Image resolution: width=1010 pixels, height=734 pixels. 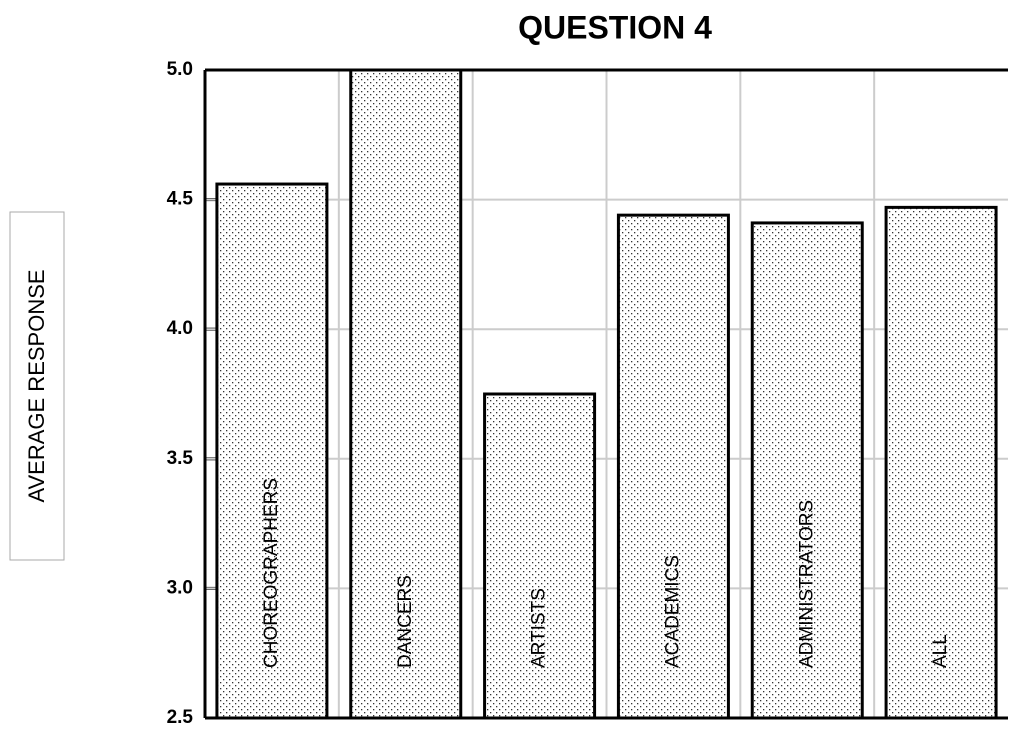 I want to click on y-tick-label: 5.0, so click(x=180, y=69).